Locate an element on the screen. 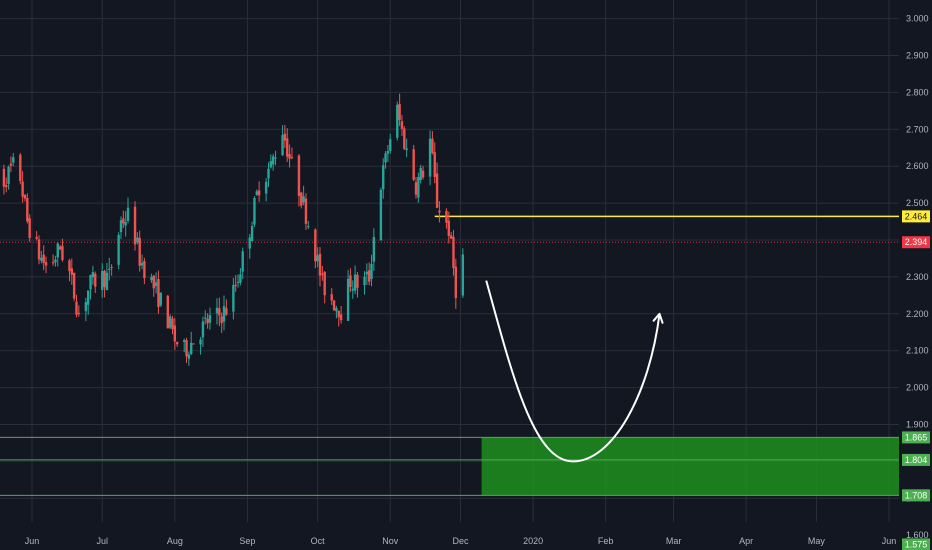 This screenshot has width=932, height=550. x-tick-label: Mar is located at coordinates (674, 541).